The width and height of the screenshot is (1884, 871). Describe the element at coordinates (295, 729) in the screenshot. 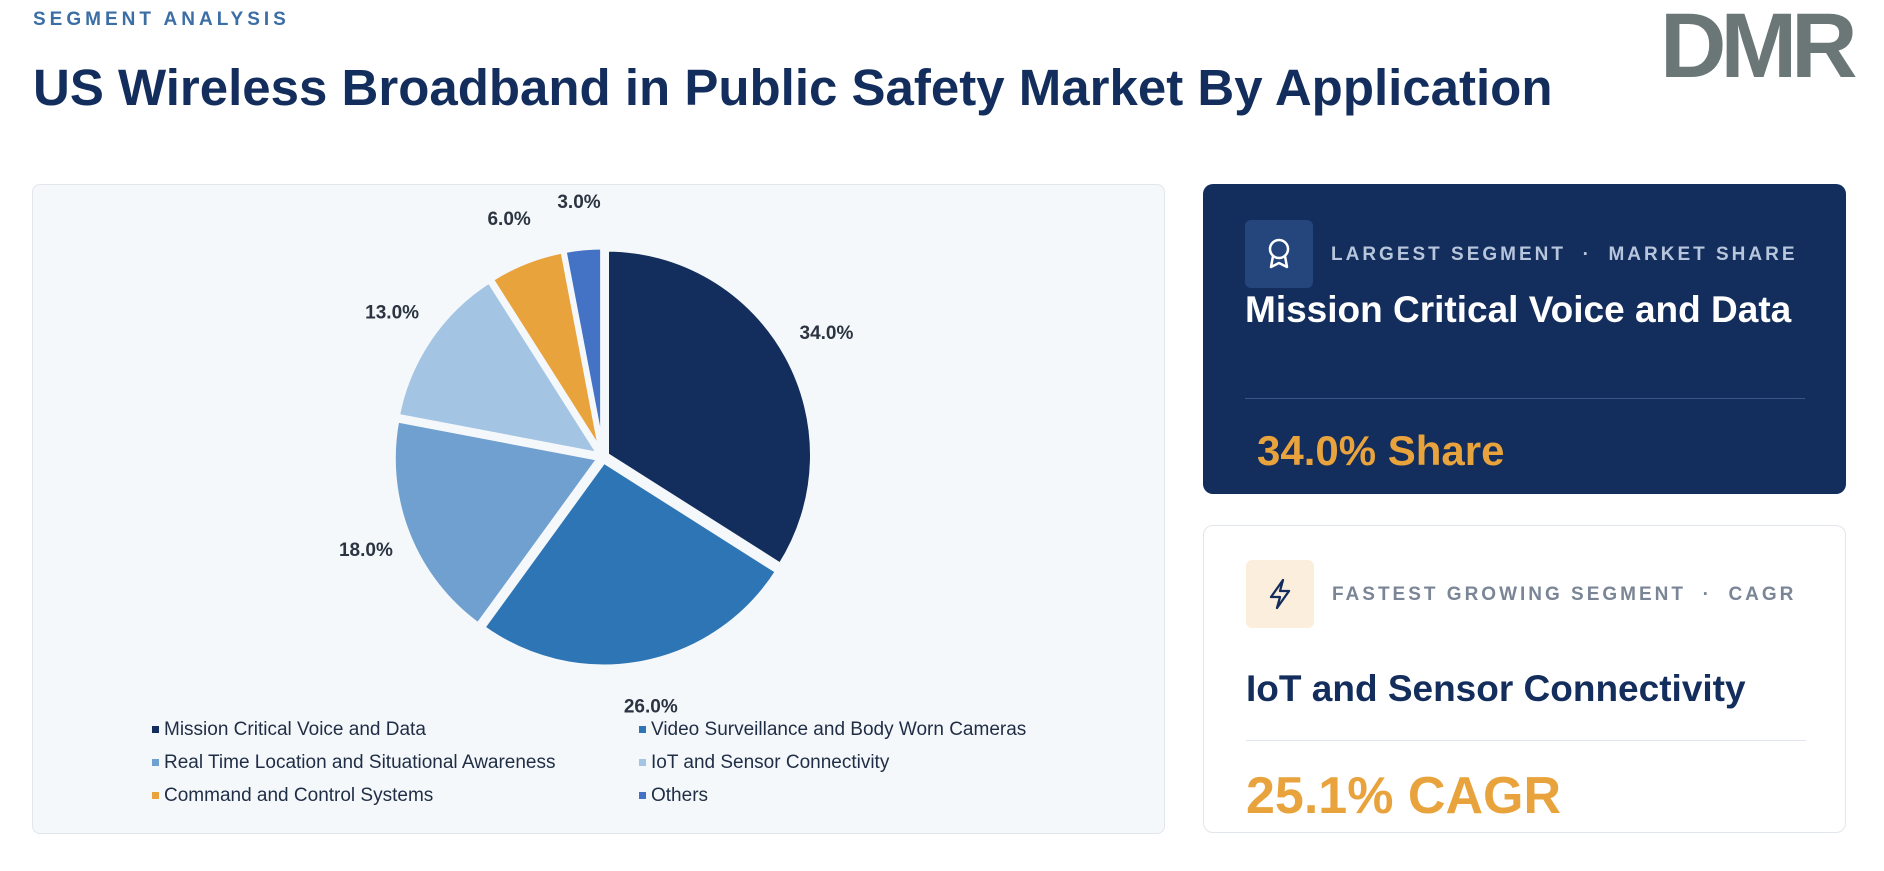

I see `legend-label: Mission Critical Voice and Data` at that location.